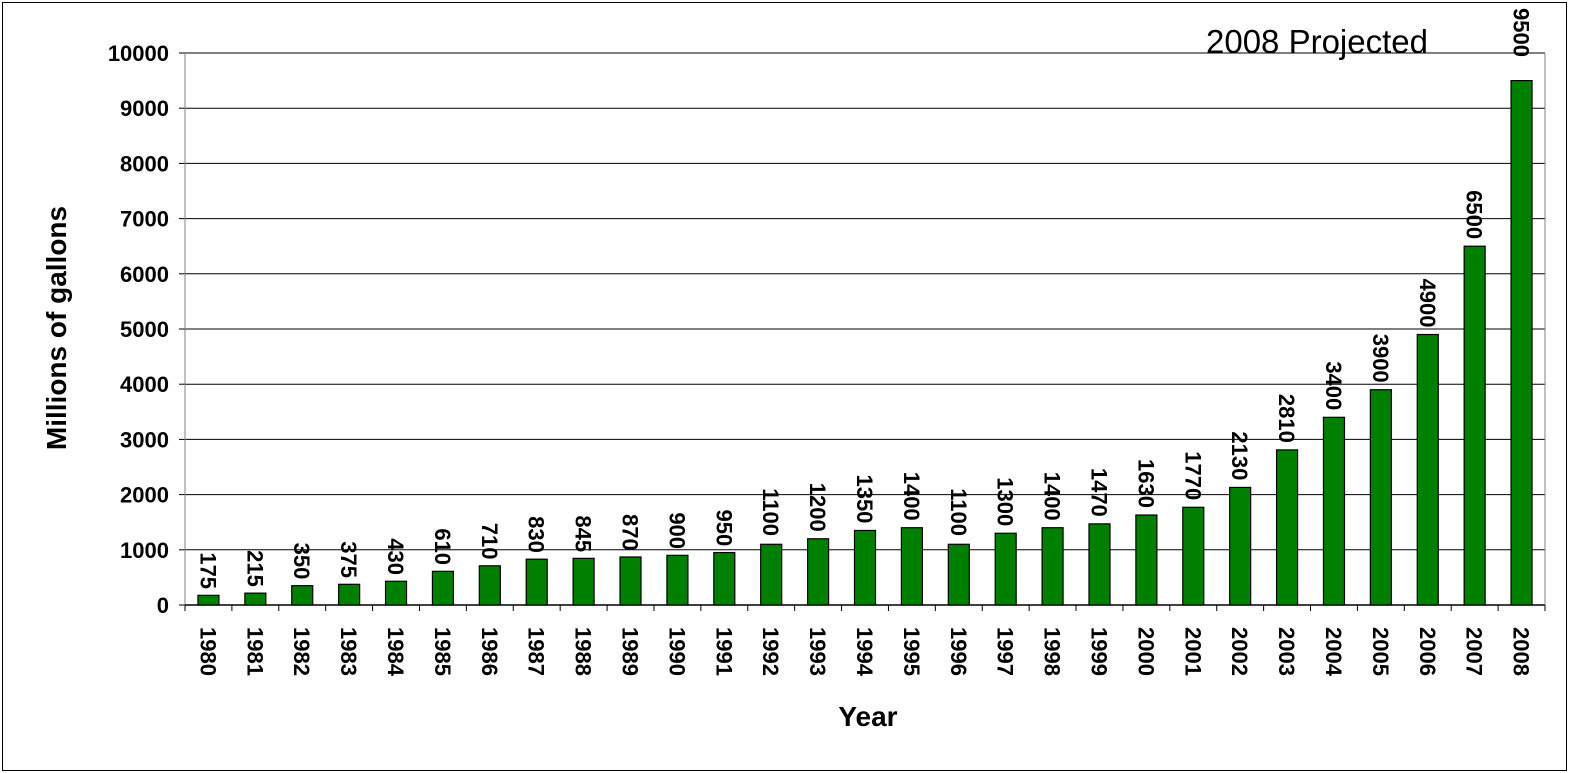 This screenshot has width=1571, height=773. What do you see at coordinates (1474, 651) in the screenshot?
I see `x-tick-label: 2007` at bounding box center [1474, 651].